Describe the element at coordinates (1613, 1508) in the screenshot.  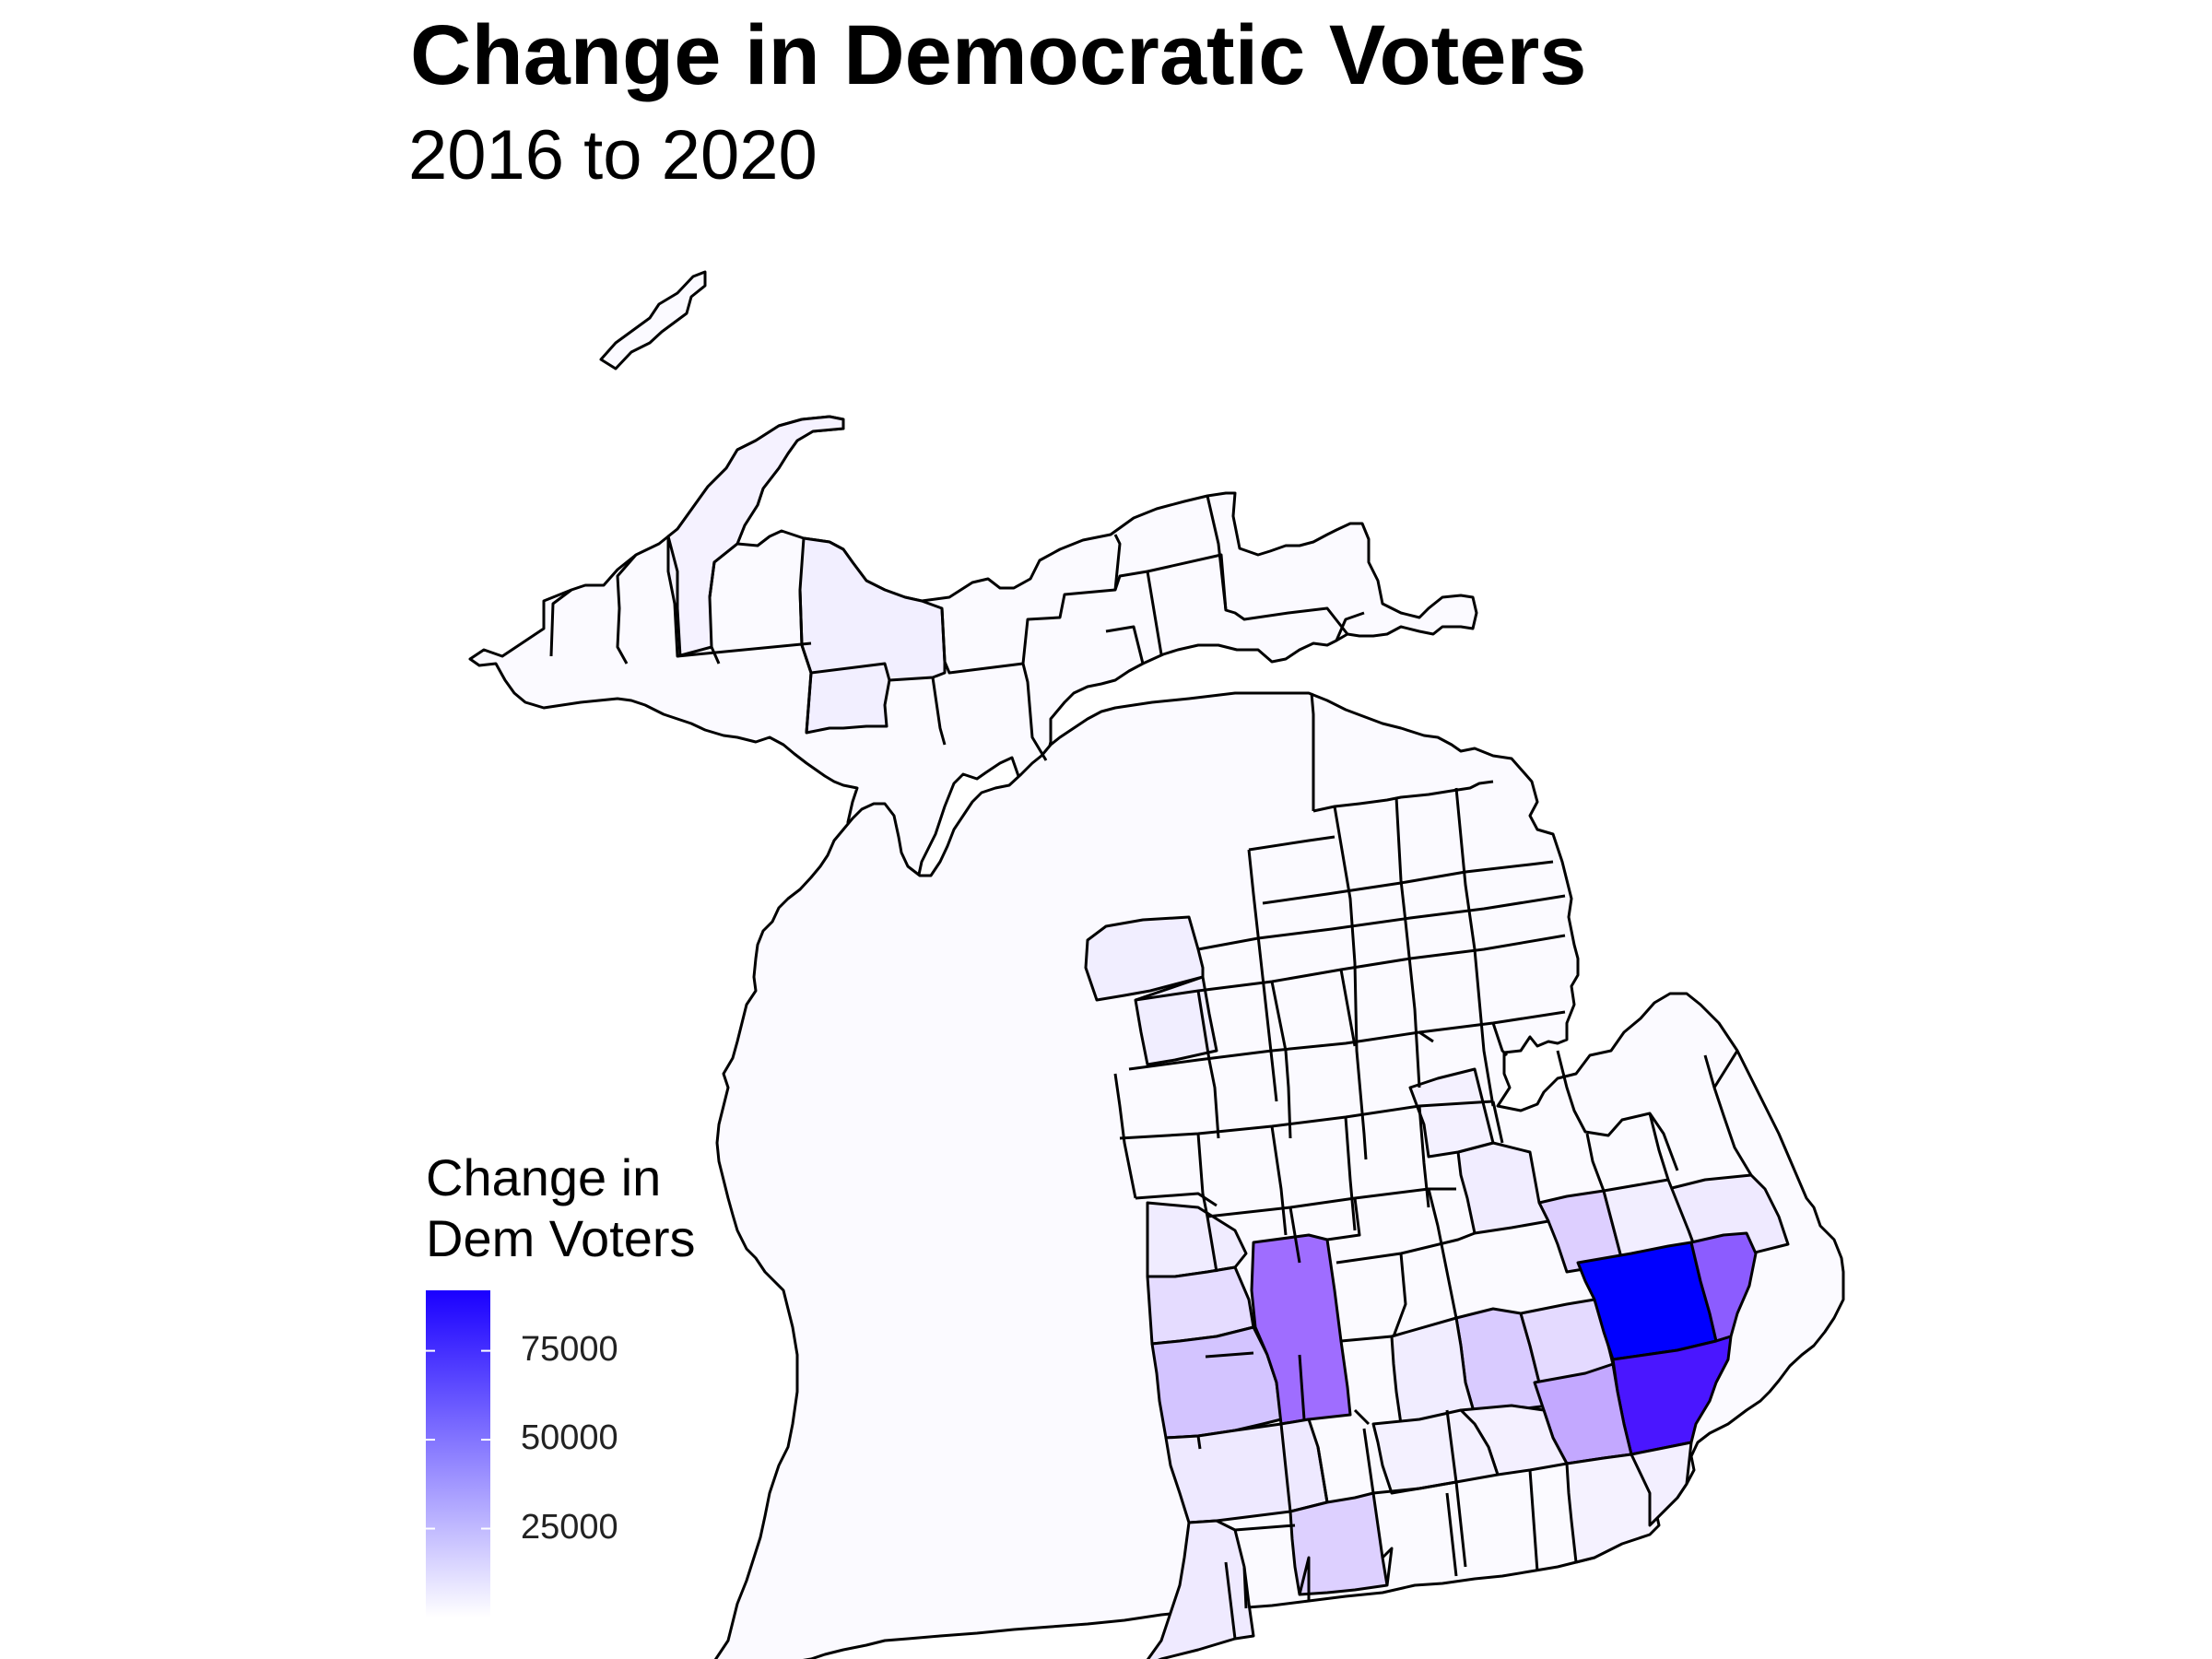
I see `county-lenawee` at that location.